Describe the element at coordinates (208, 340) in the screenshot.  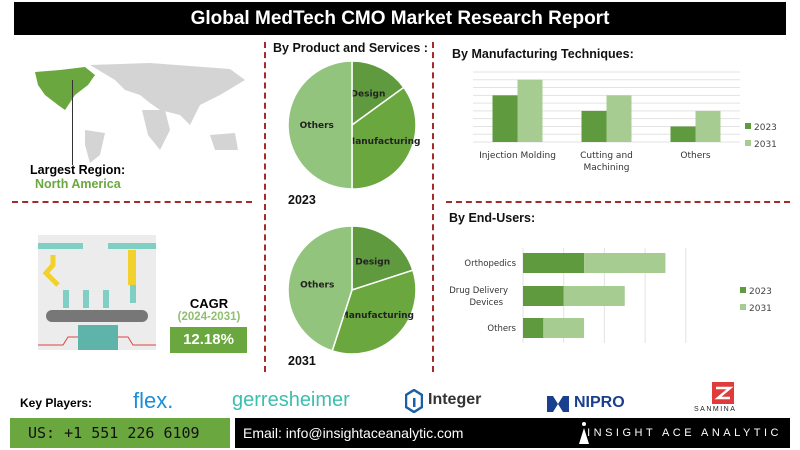
I see `cagr-value: 12.18%` at that location.